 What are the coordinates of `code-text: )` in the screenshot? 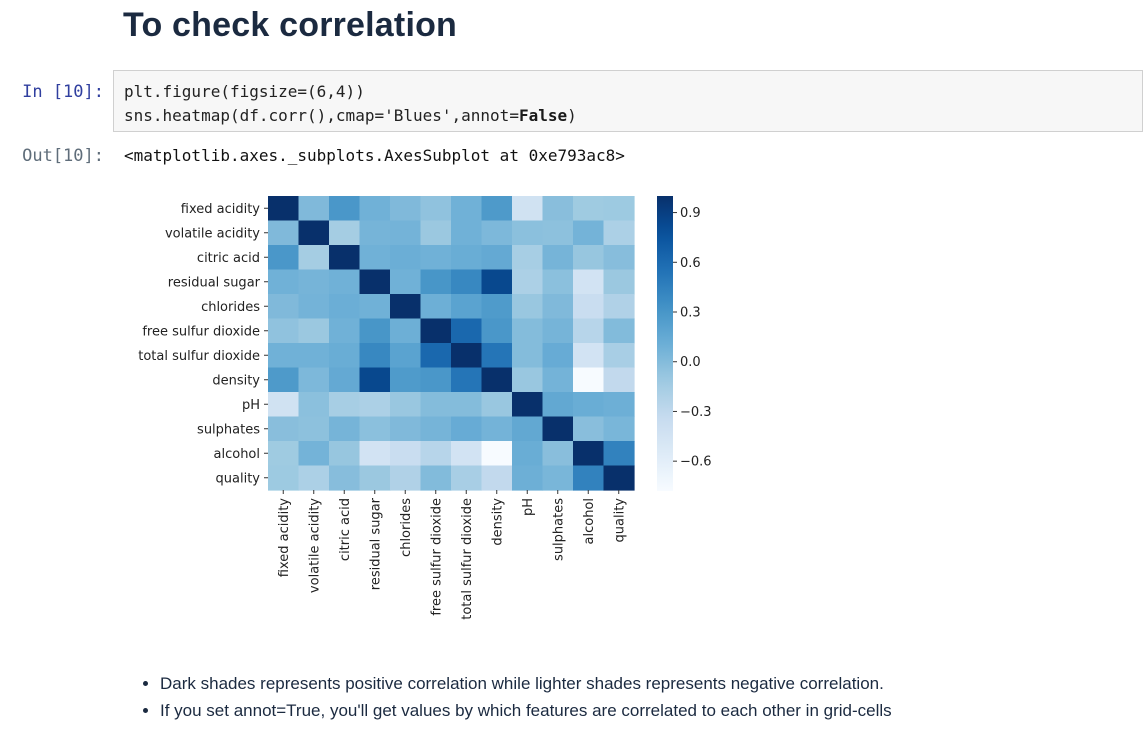 It's located at (572, 115).